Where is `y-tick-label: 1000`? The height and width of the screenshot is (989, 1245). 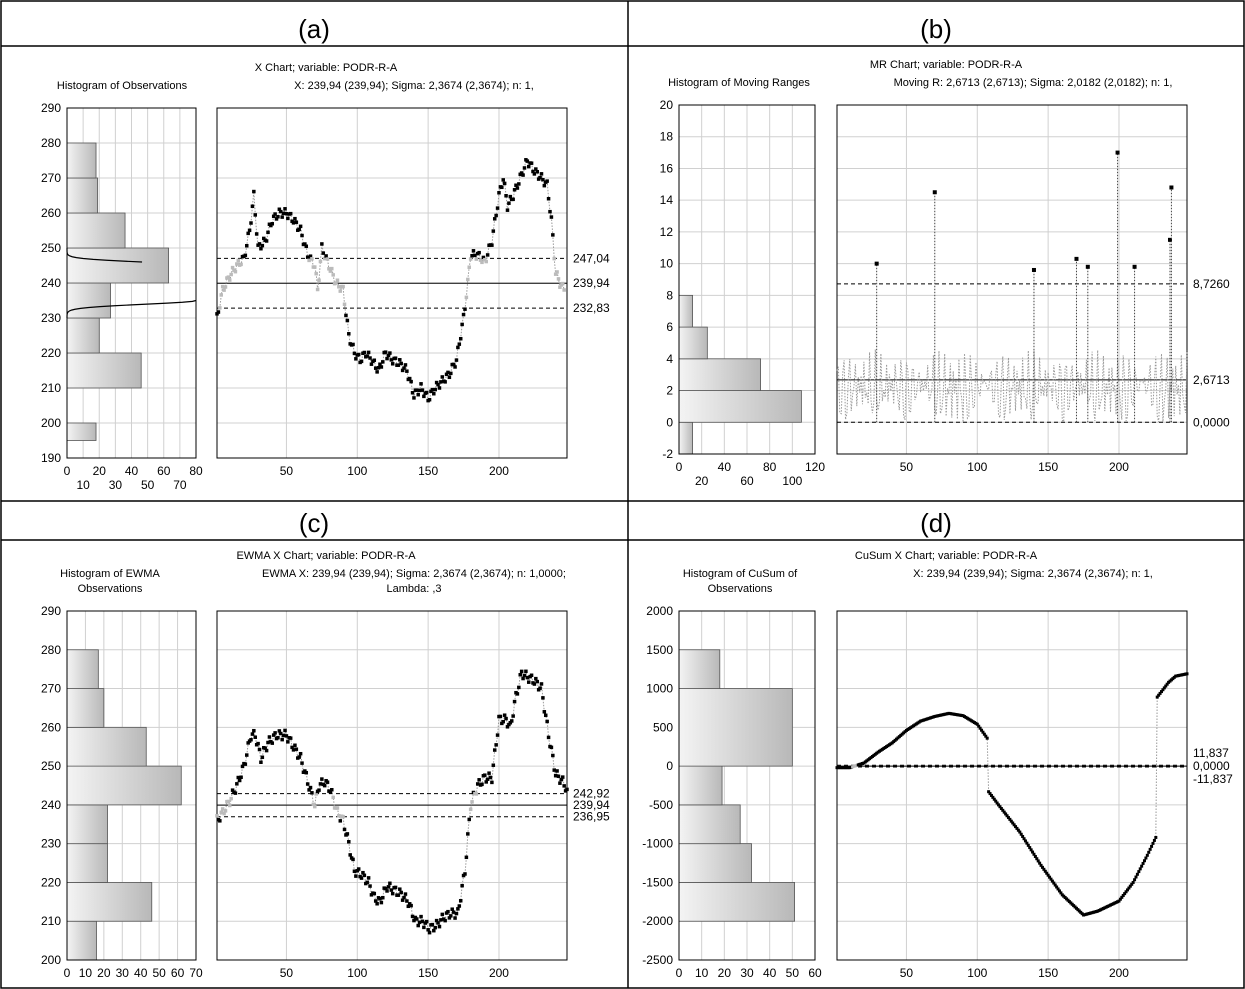 y-tick-label: 1000 is located at coordinates (659, 689).